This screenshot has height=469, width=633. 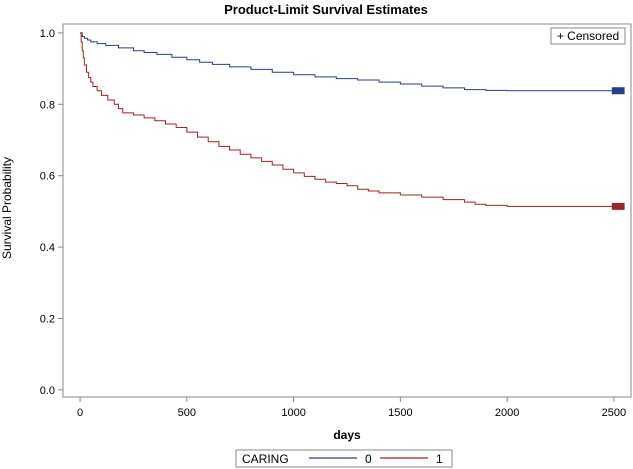 What do you see at coordinates (351, 408) in the screenshot?
I see `x-axis: 0 500 1000 1500 2000 2500` at bounding box center [351, 408].